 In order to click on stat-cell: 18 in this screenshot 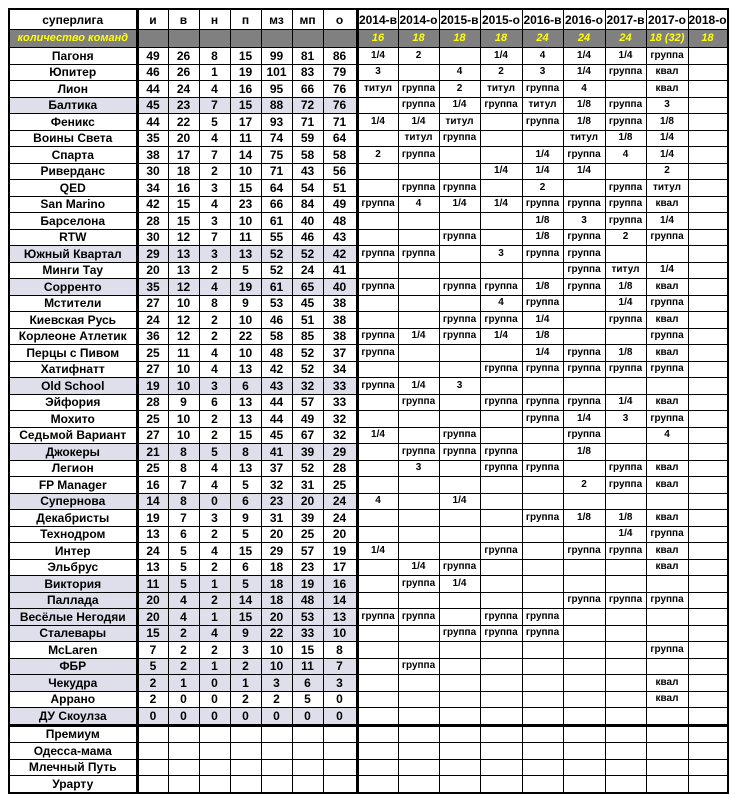, I will do `click(183, 171)`.